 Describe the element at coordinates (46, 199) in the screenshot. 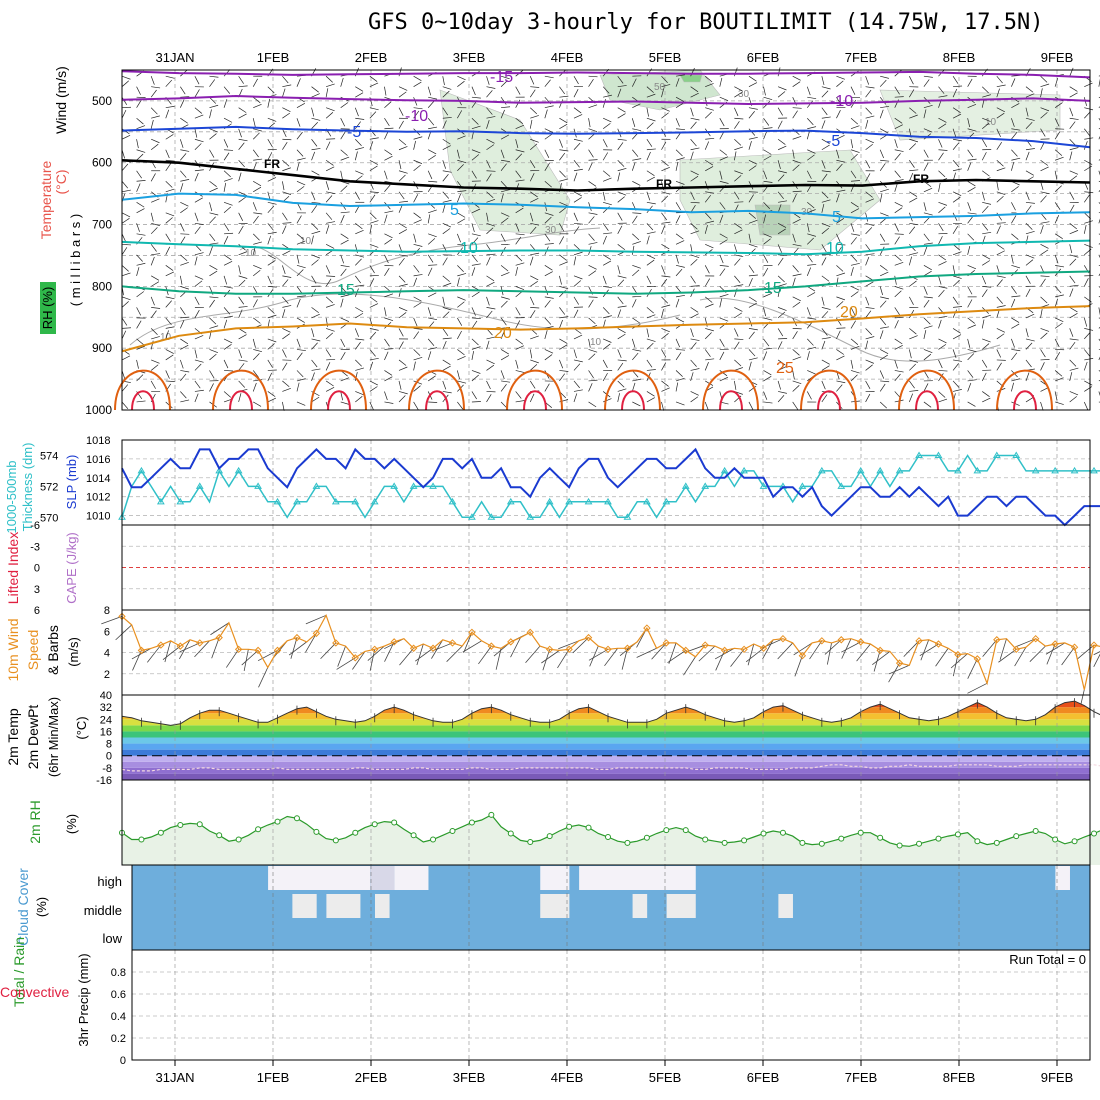

I see `temperature-axis-label: Temperature` at that location.